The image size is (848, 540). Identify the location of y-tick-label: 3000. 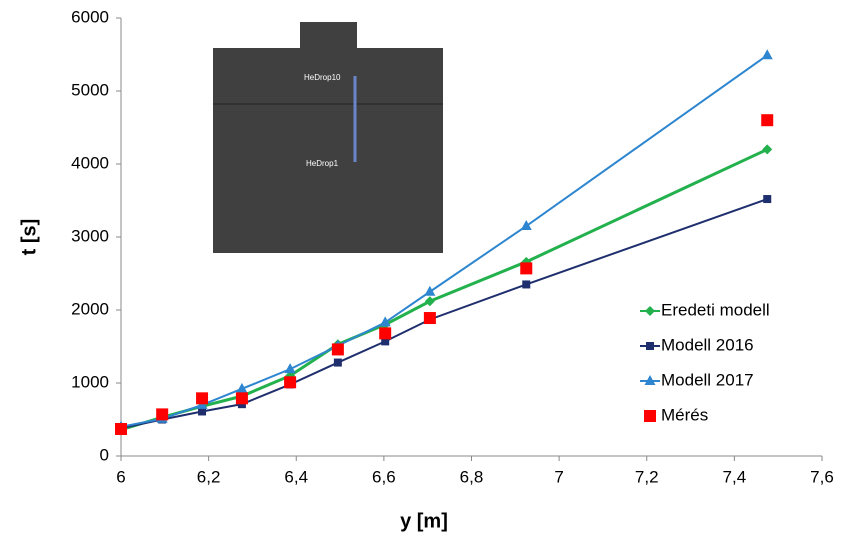
(90, 235).